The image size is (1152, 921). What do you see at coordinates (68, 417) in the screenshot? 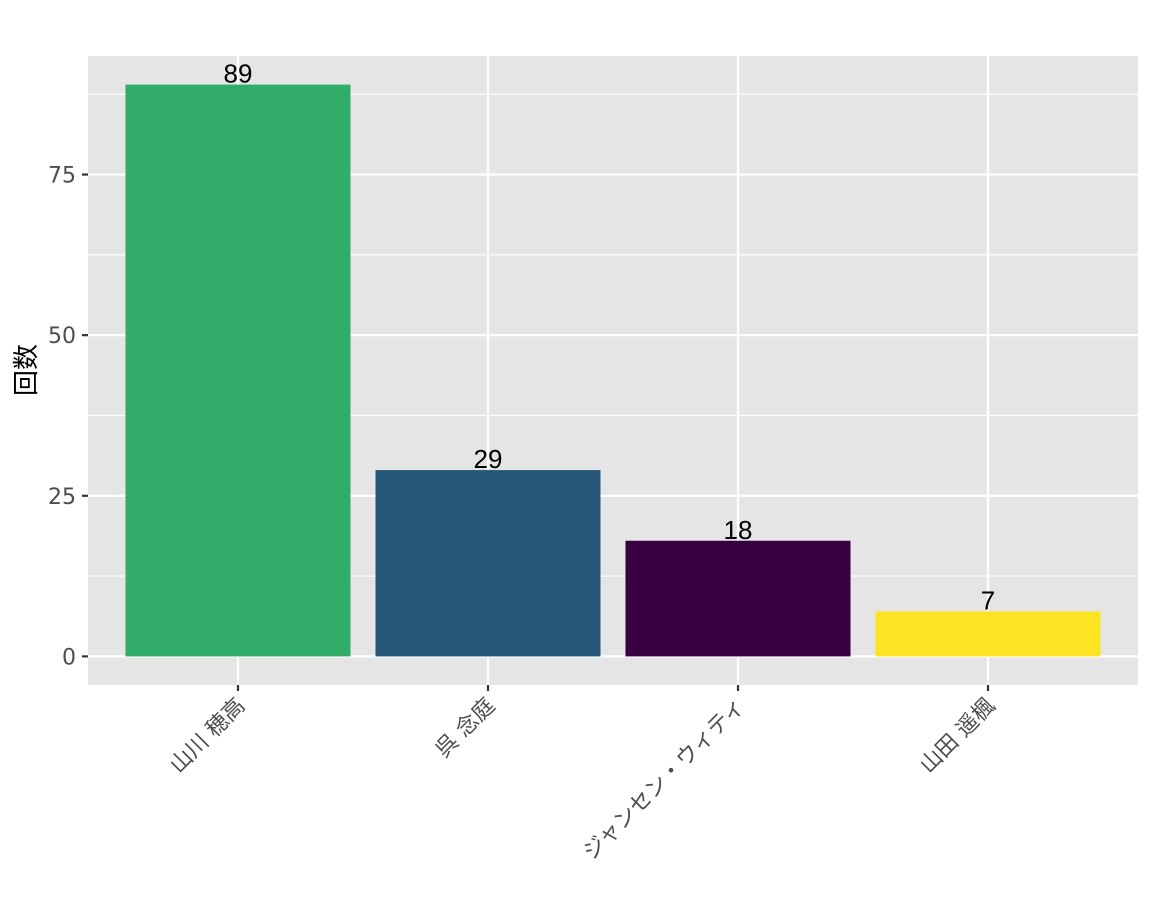
I see `y-axis: 0 25 50 75` at bounding box center [68, 417].